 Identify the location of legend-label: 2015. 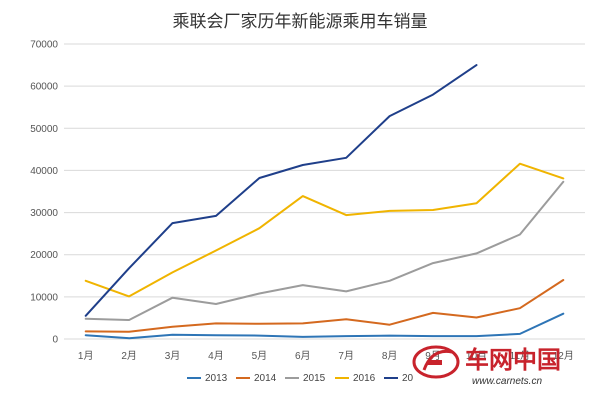
(314, 378).